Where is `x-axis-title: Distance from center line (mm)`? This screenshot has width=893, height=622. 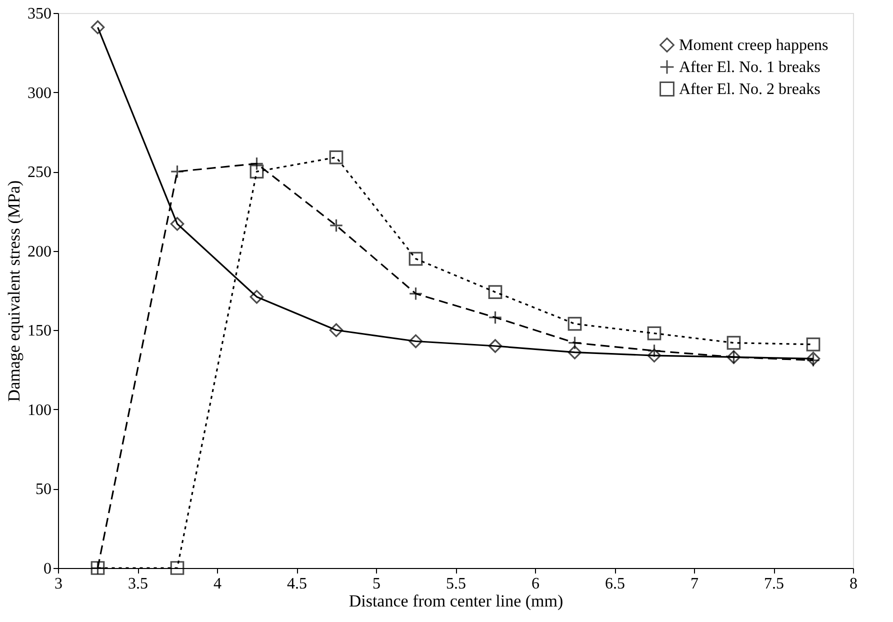
x-axis-title: Distance from center line (mm) is located at coordinates (456, 601).